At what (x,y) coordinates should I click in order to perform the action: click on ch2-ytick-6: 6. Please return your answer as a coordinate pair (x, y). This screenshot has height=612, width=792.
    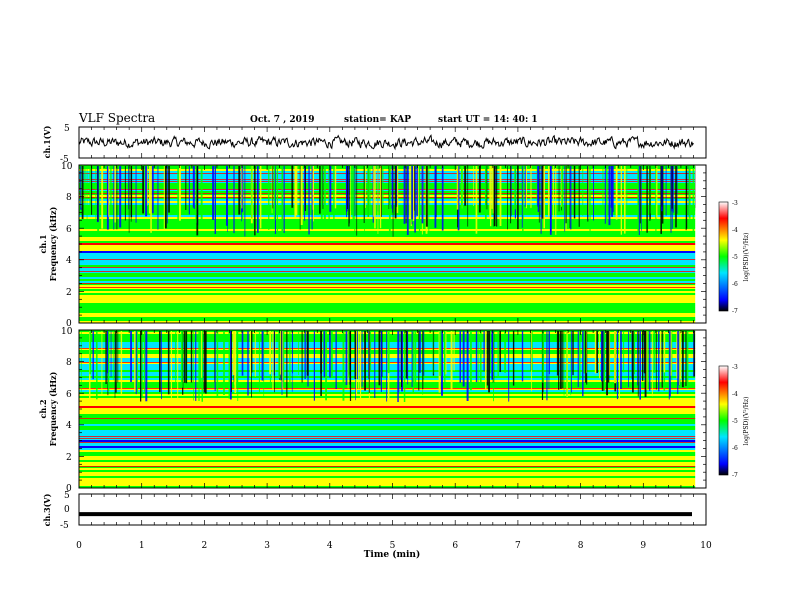
    Looking at the image, I should click on (69, 395).